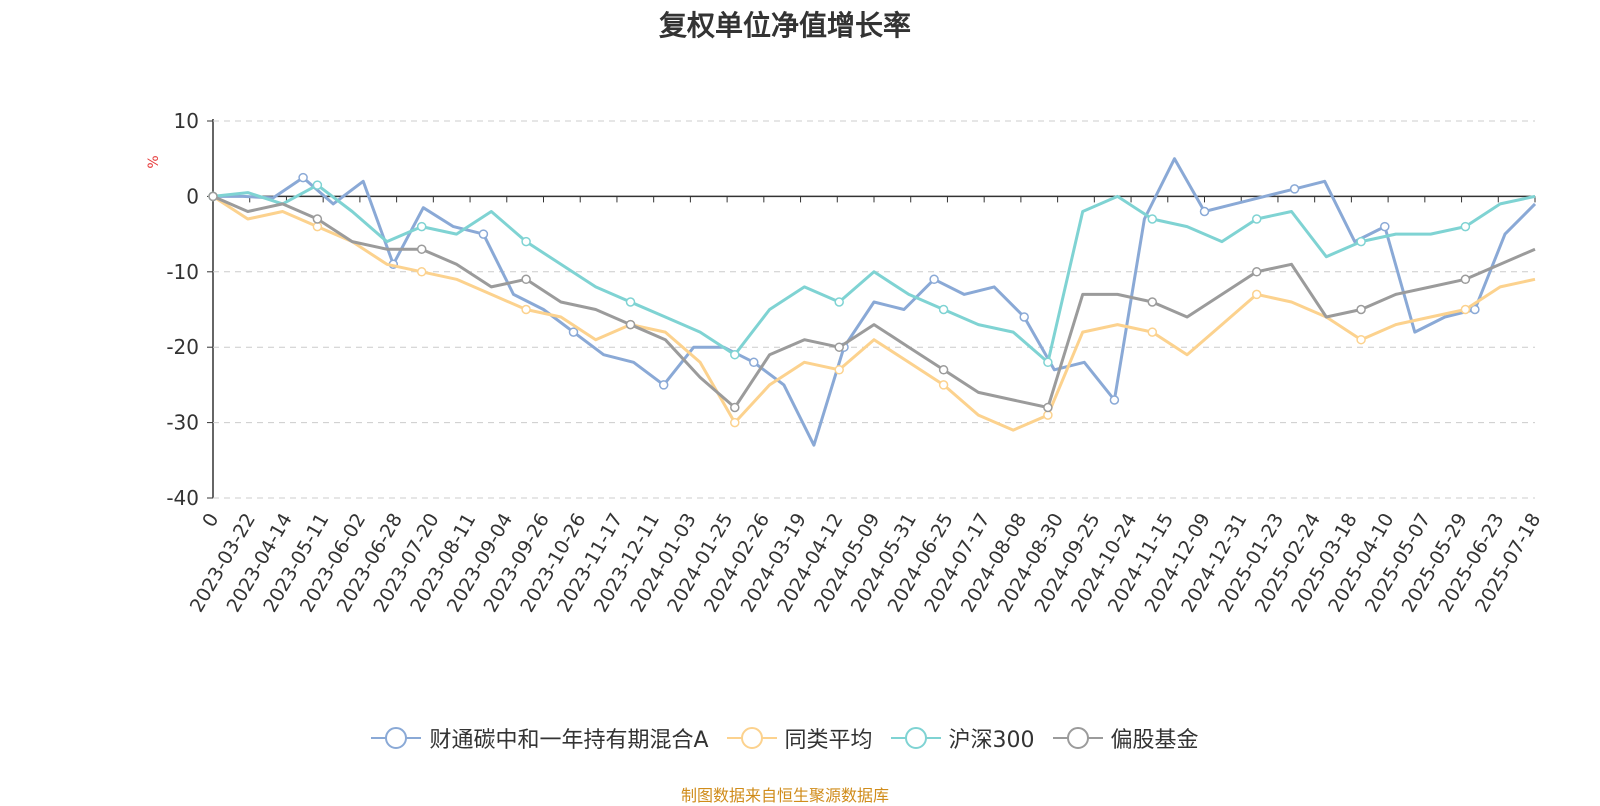 Image resolution: width=1600 pixels, height=806 pixels. Describe the element at coordinates (192, 196) in the screenshot. I see `y-tick-label: 0` at that location.